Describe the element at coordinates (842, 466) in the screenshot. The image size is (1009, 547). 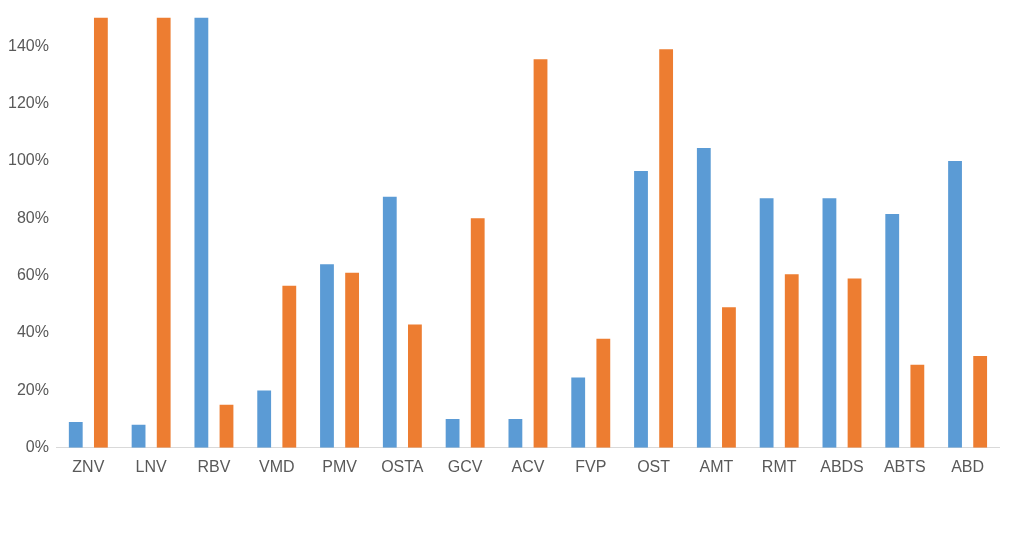
I see `x-tick-label: ABDS` at that location.